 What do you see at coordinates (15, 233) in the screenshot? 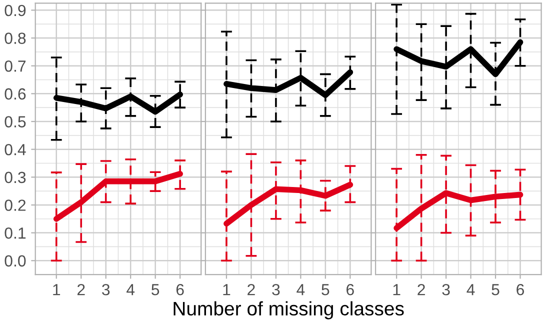
I see `y-tick-label: 0.1` at bounding box center [15, 233].